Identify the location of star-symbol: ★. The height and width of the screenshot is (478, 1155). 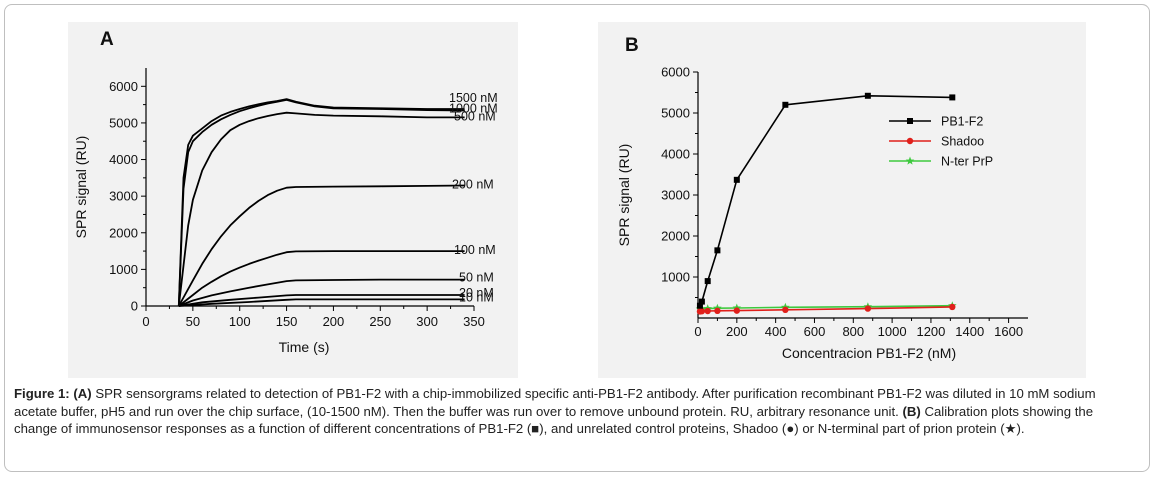
(1010, 428).